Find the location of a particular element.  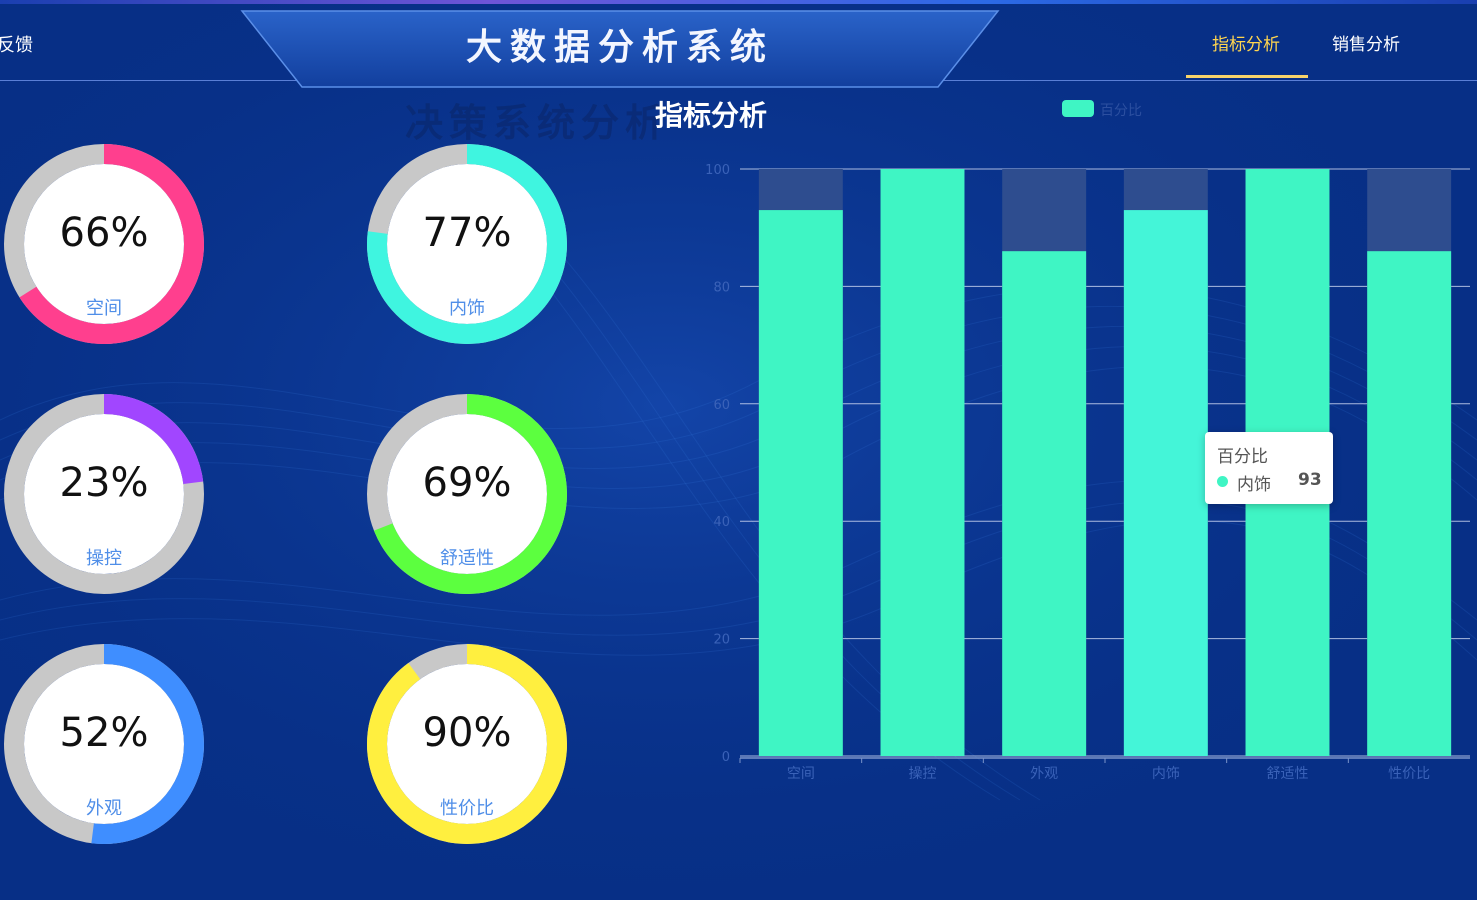

ring-gauge-interior: 77% 内饰 is located at coordinates (467, 244).